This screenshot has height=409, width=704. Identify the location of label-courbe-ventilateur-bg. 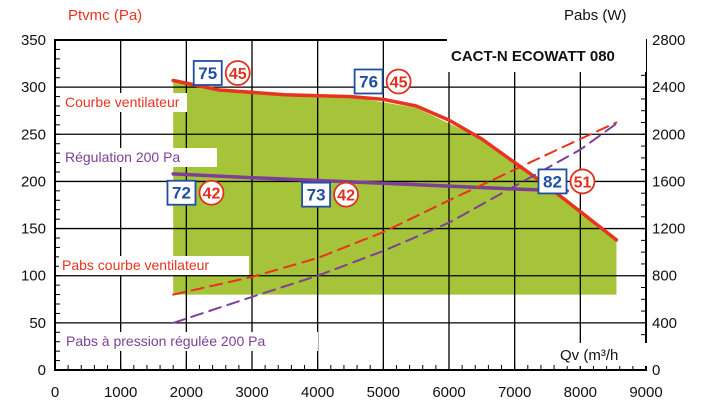
(124, 102).